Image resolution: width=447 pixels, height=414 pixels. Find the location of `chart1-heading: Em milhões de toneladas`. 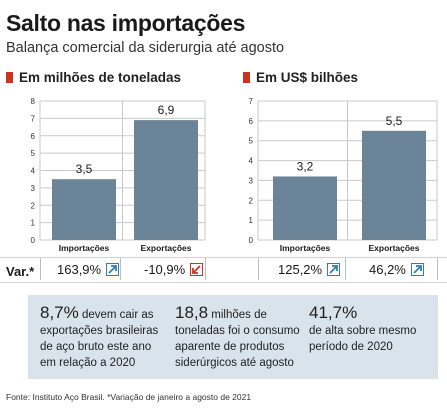

chart1-heading: Em milhões de toneladas is located at coordinates (93, 77).